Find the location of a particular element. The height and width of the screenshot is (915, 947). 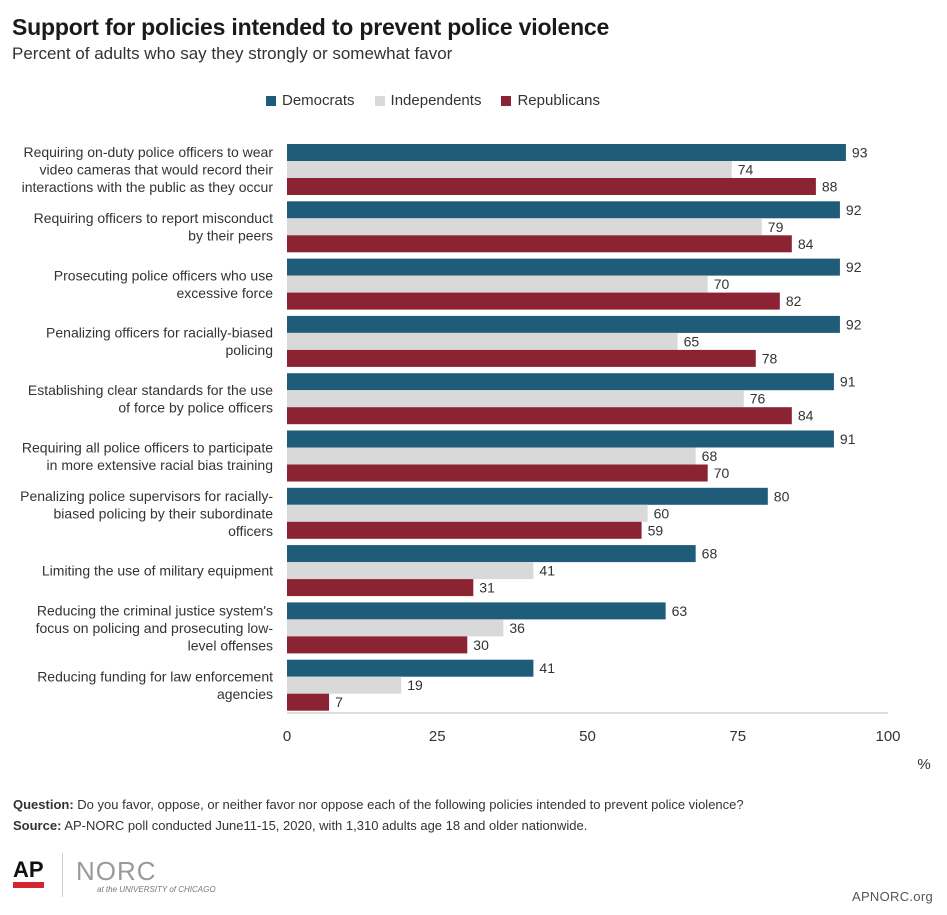

category-label: officers is located at coordinates (250, 531).